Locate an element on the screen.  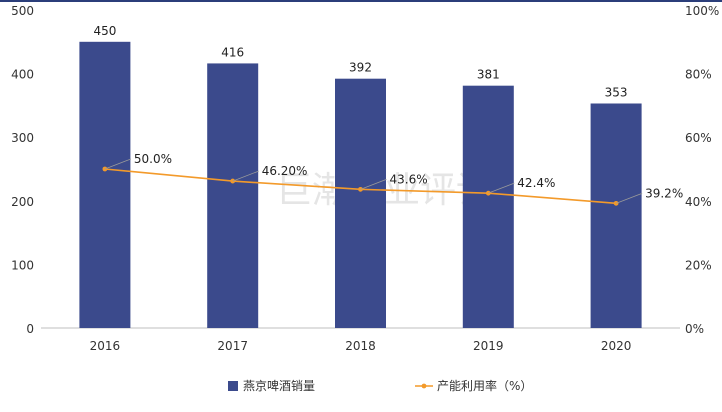
y-left-tick-label: 200 is located at coordinates (22, 202).